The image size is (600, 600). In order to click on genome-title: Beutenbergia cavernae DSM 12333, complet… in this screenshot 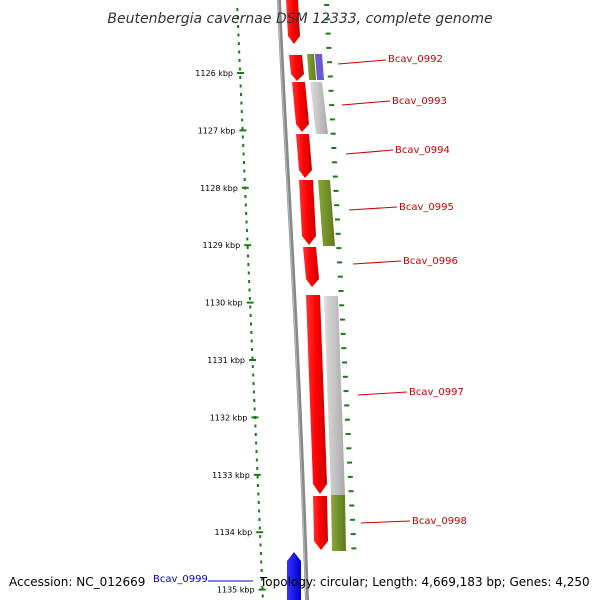, I will do `click(299, 19)`.